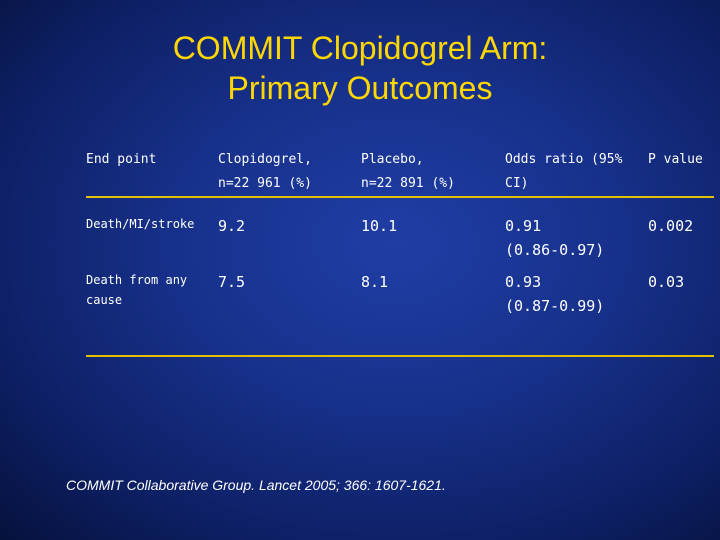 The height and width of the screenshot is (540, 720). I want to click on slide-title-line-2: Primary Outcomes, so click(360, 88).